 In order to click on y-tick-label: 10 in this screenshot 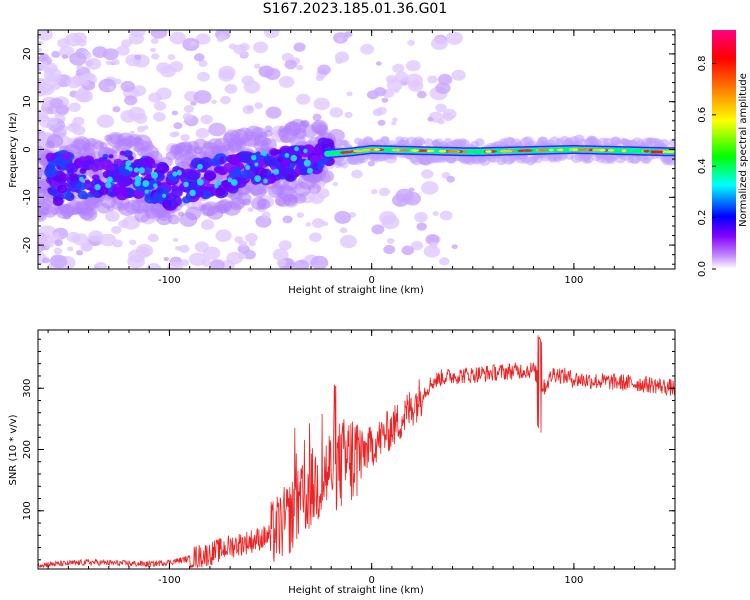, I will do `click(27, 101)`.